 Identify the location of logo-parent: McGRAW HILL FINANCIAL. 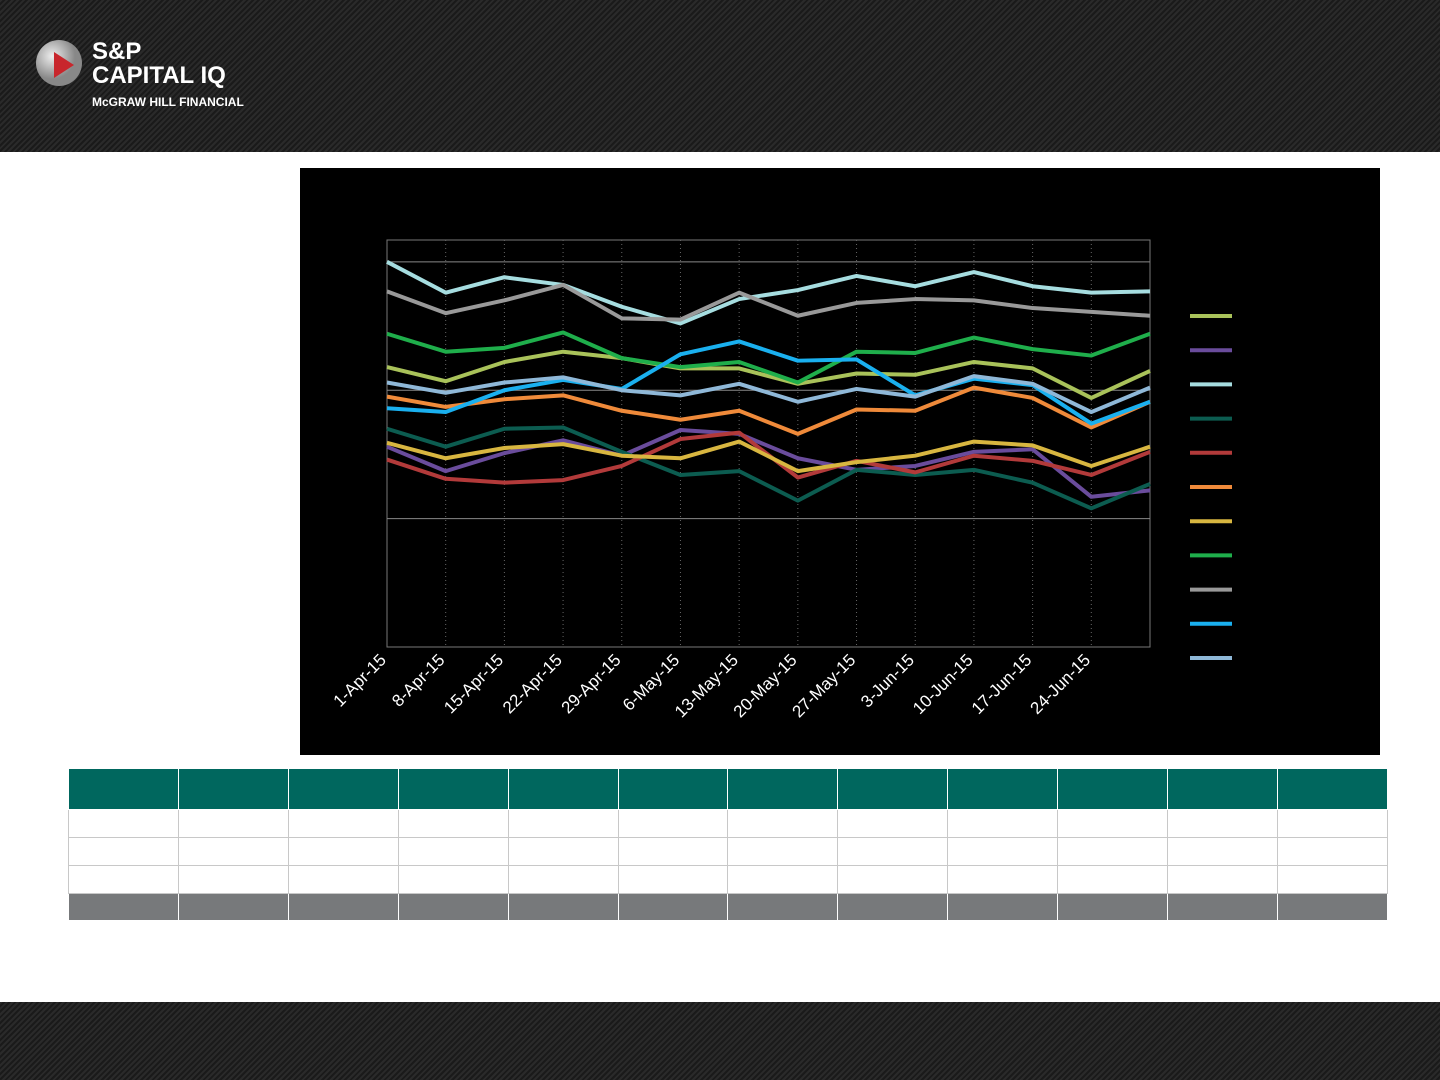
(168, 102).